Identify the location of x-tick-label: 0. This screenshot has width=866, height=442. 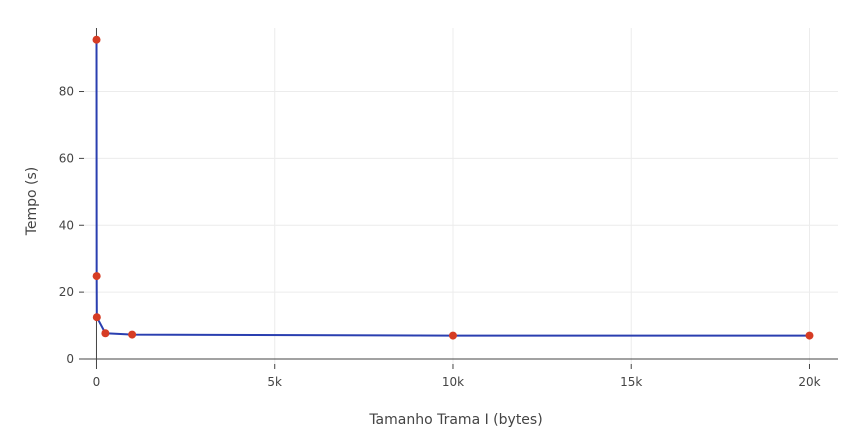
(97, 382).